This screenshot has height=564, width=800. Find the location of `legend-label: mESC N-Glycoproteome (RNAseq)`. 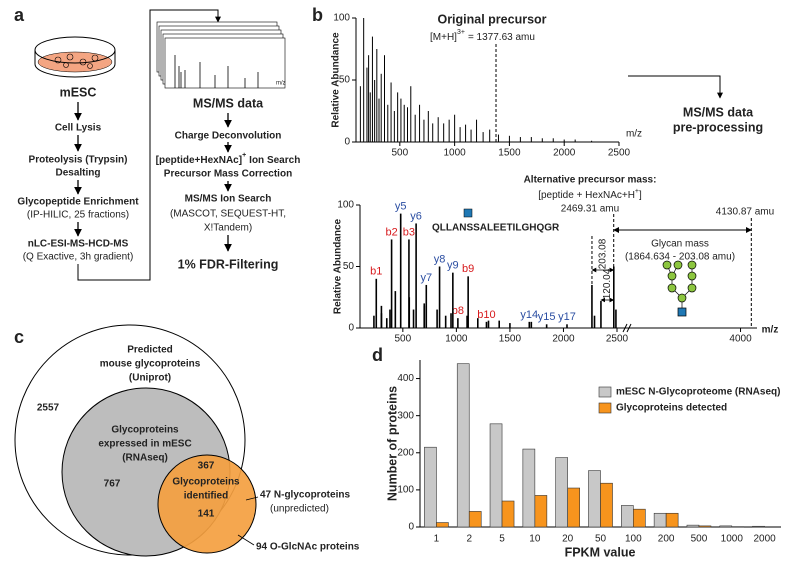

legend-label: mESC N-Glycoproteome (RNAseq) is located at coordinates (698, 392).